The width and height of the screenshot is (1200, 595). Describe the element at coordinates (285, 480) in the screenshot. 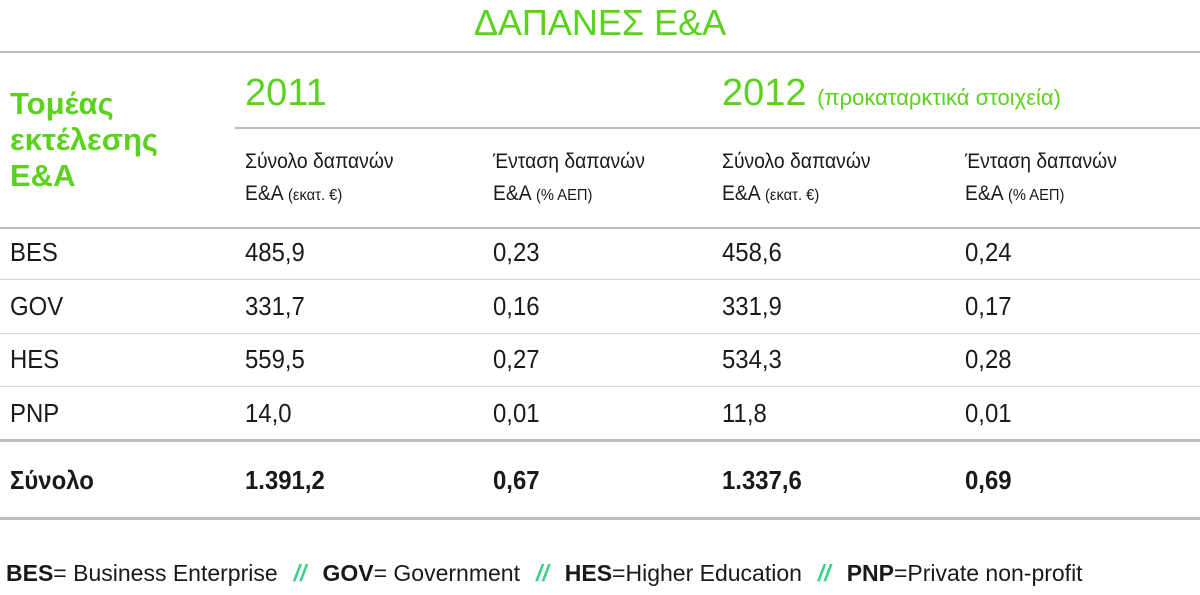

I see `cell: 1.391,2` at that location.